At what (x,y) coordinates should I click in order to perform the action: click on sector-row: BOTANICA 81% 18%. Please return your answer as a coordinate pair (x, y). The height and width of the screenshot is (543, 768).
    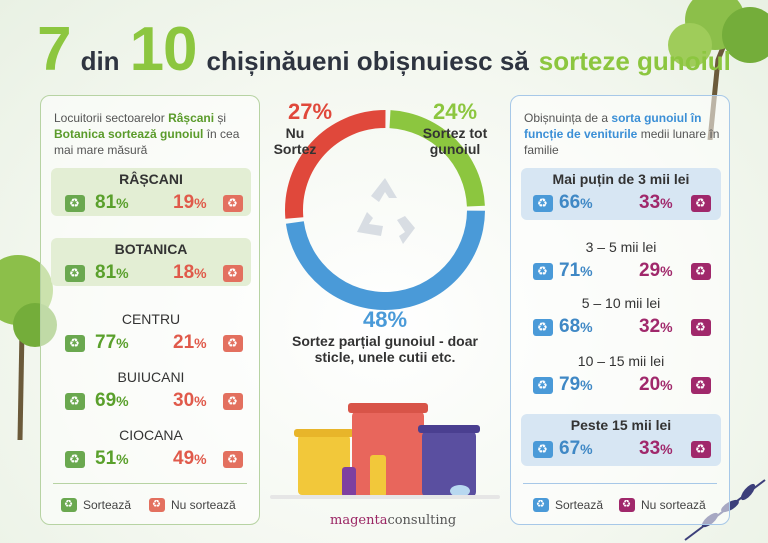
    Looking at the image, I should click on (151, 262).